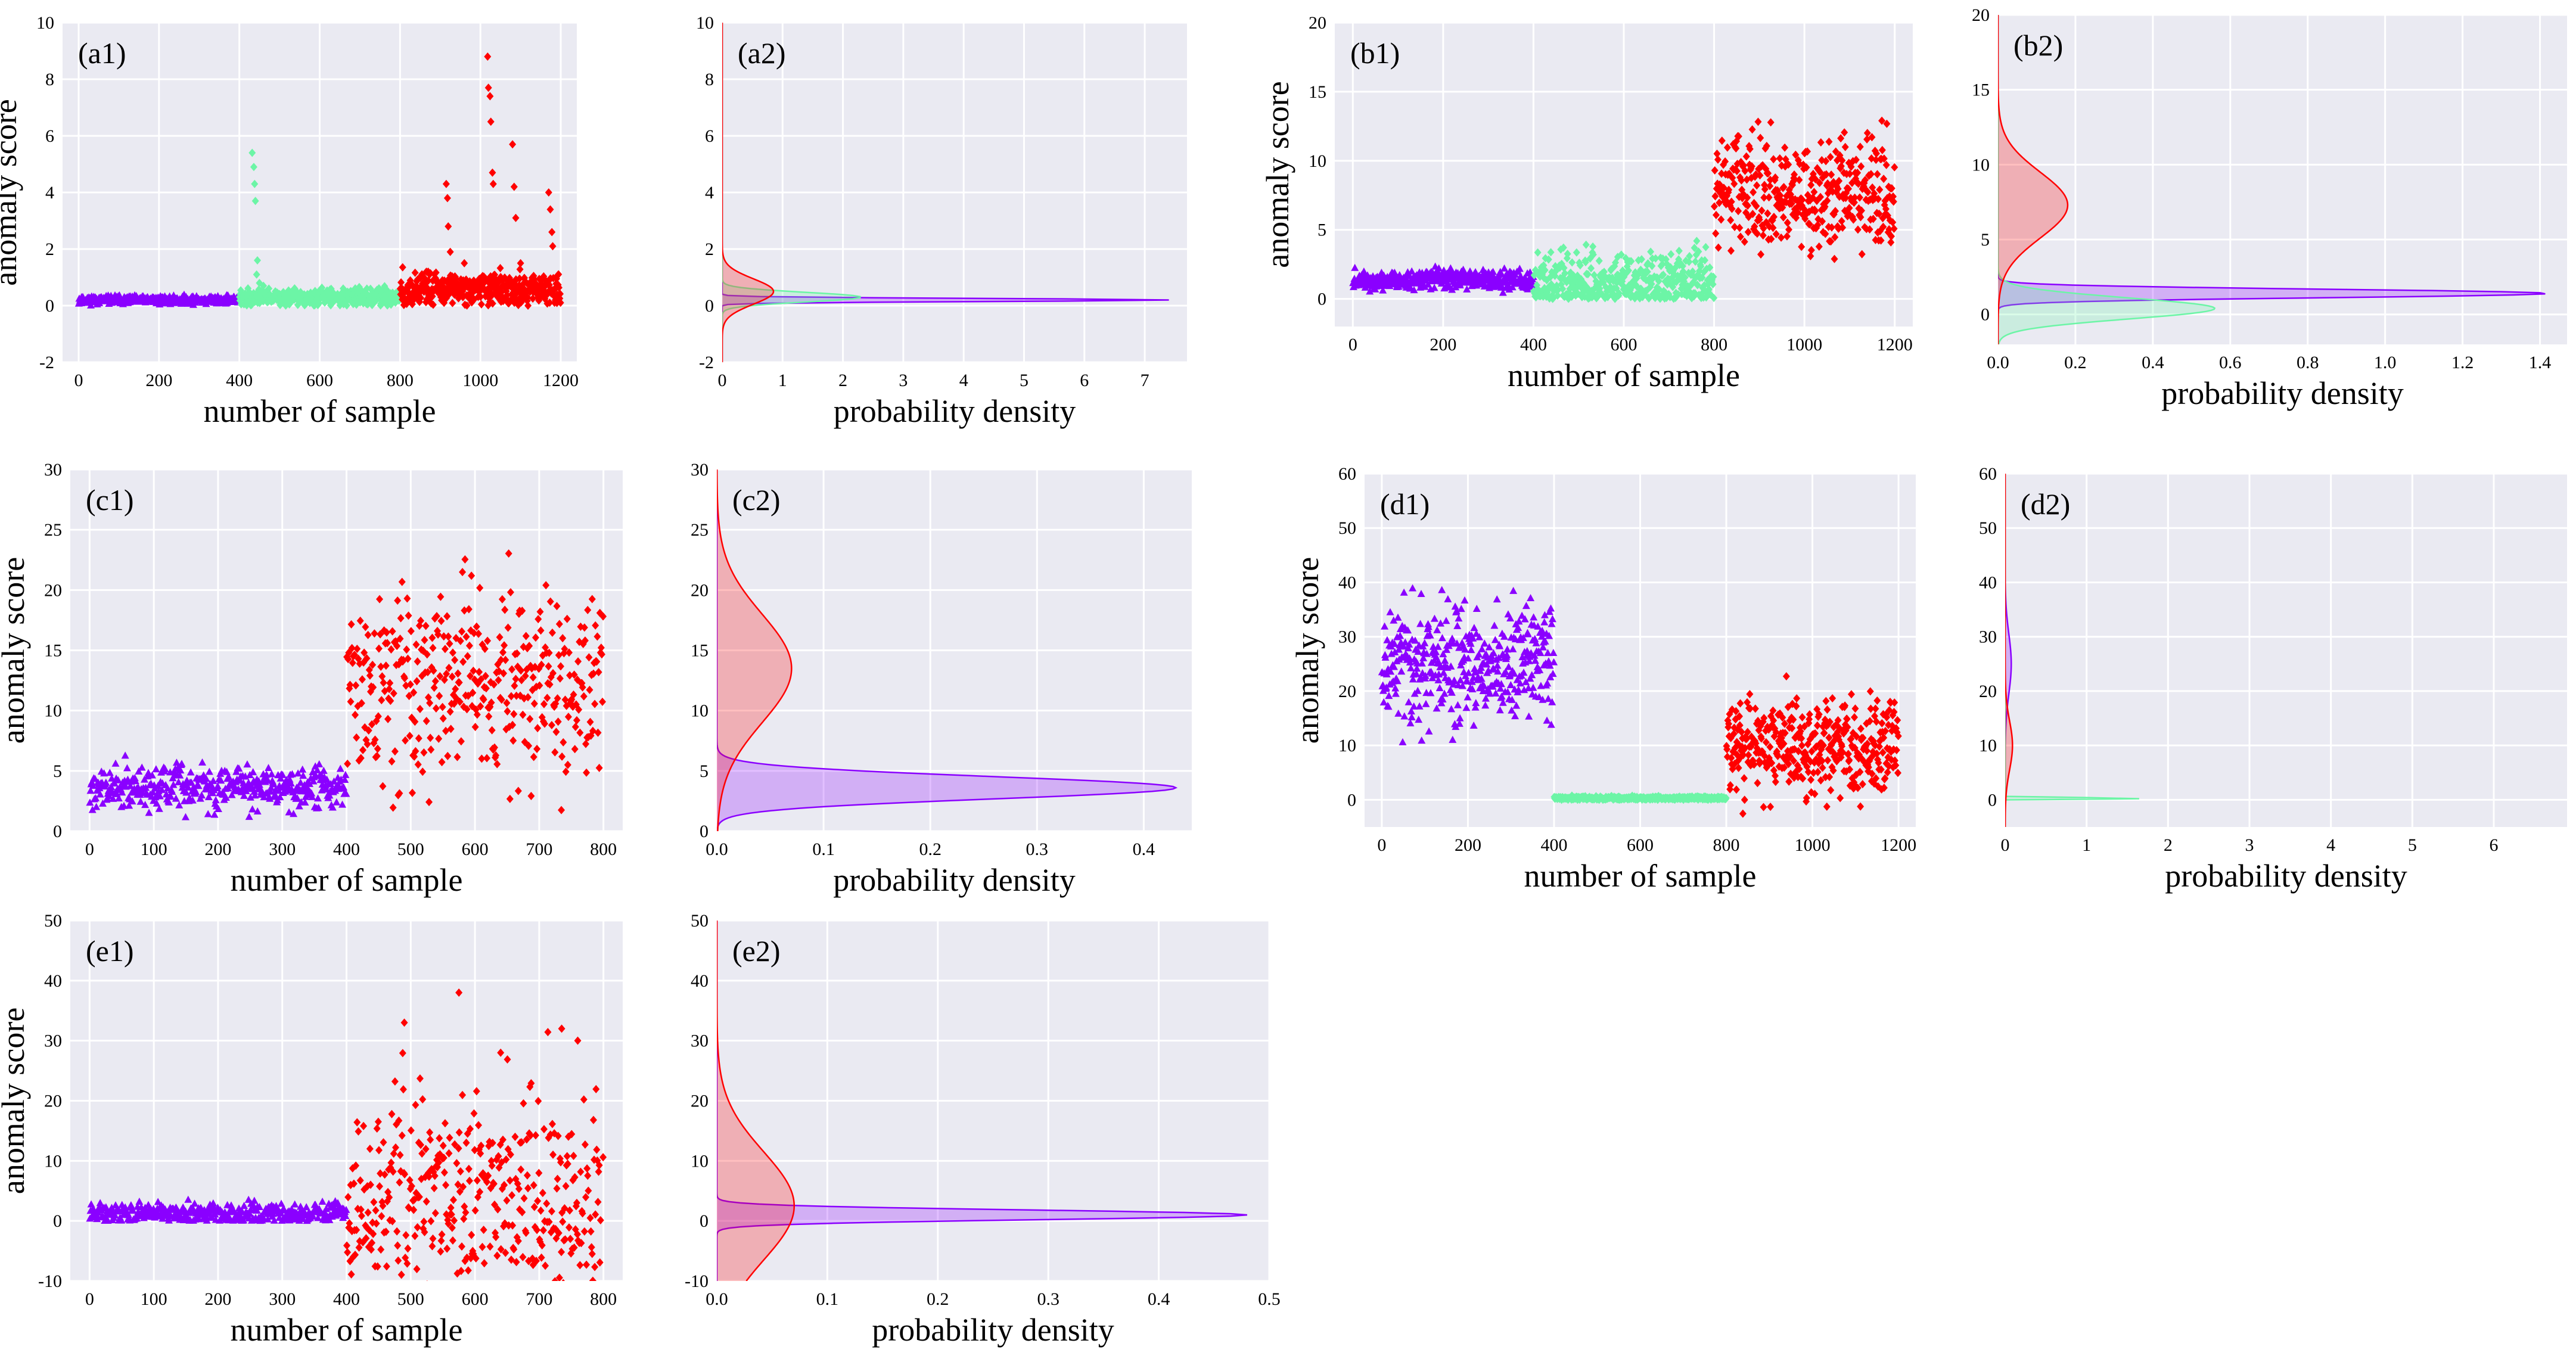  I want to click on y-tick-label: 60, so click(1347, 474).